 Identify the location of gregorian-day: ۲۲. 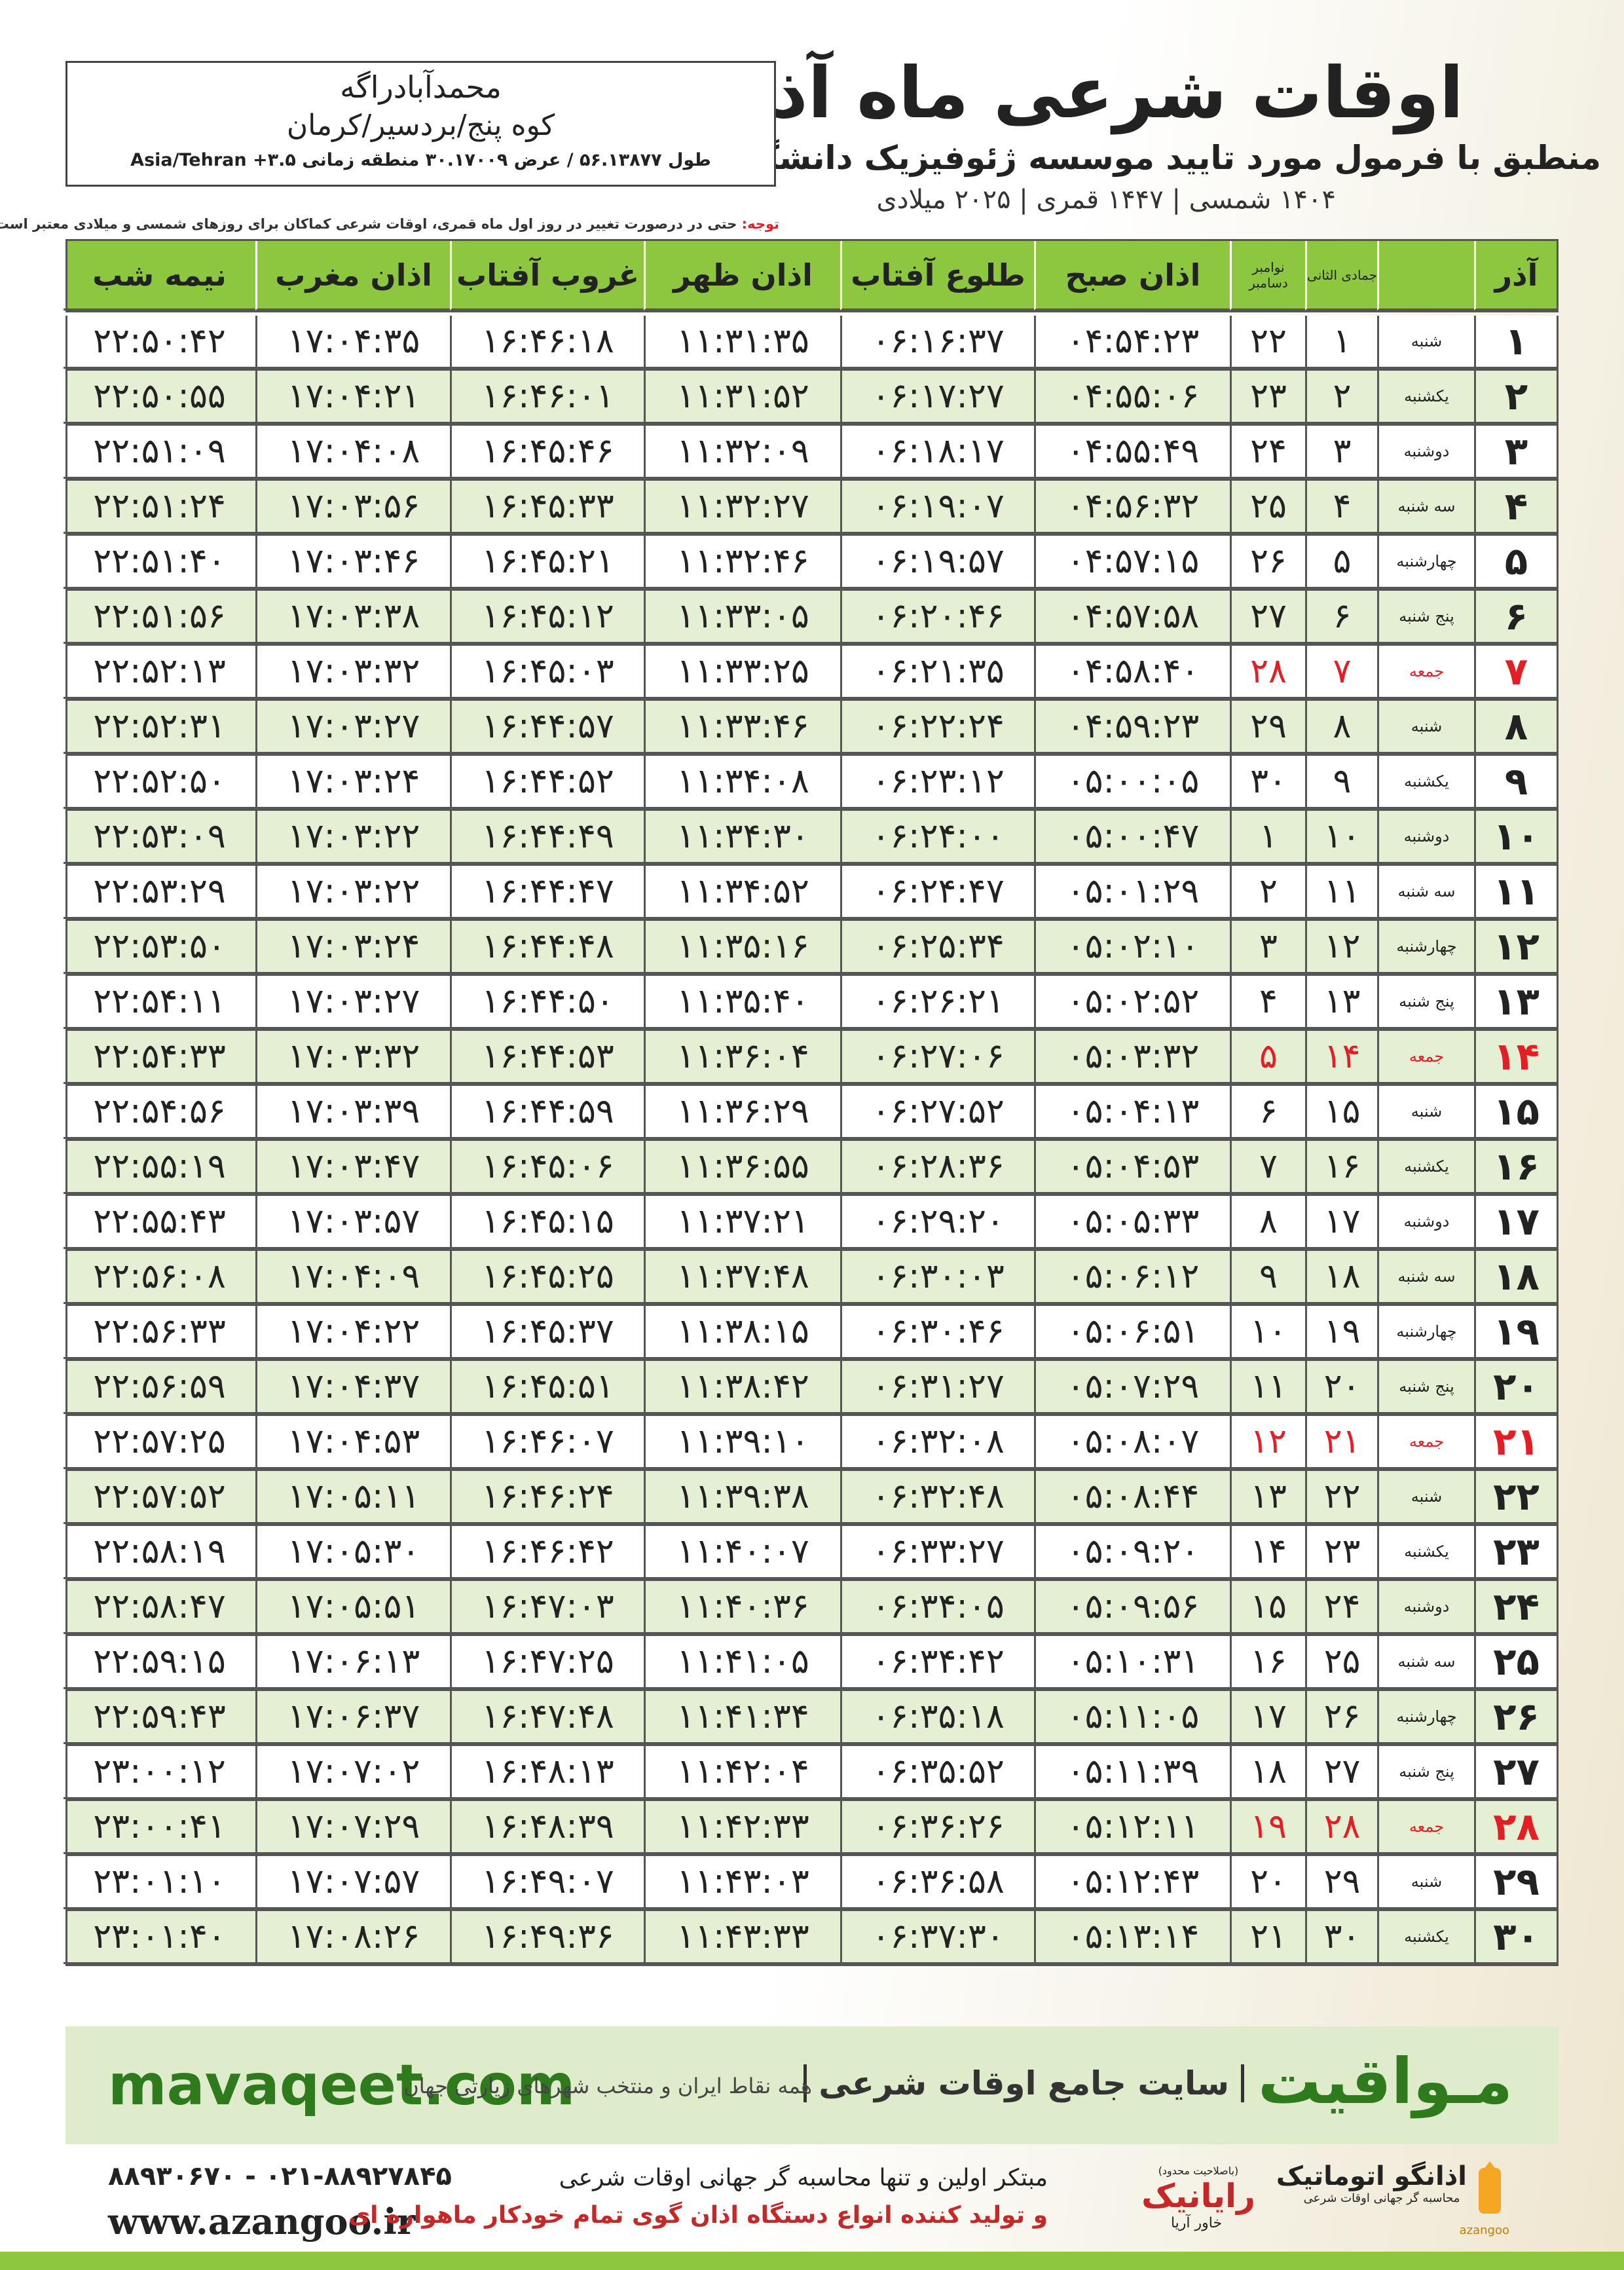
(1267, 342).